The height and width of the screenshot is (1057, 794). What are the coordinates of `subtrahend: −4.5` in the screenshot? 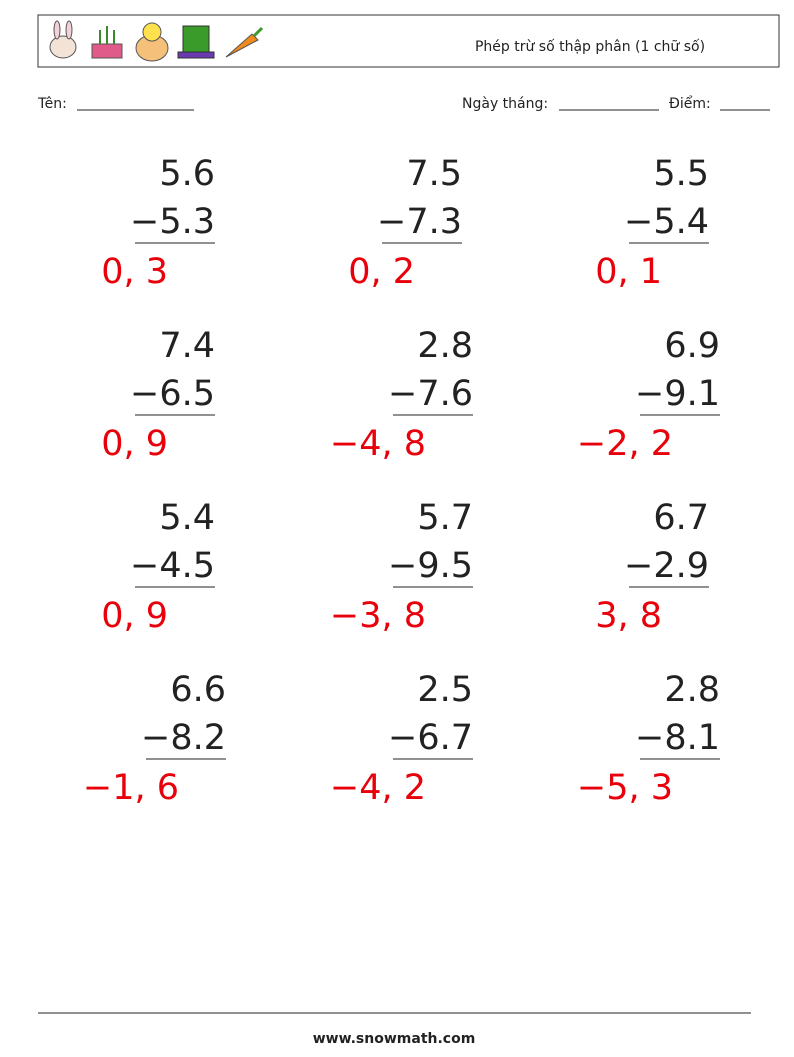 It's located at (172, 566).